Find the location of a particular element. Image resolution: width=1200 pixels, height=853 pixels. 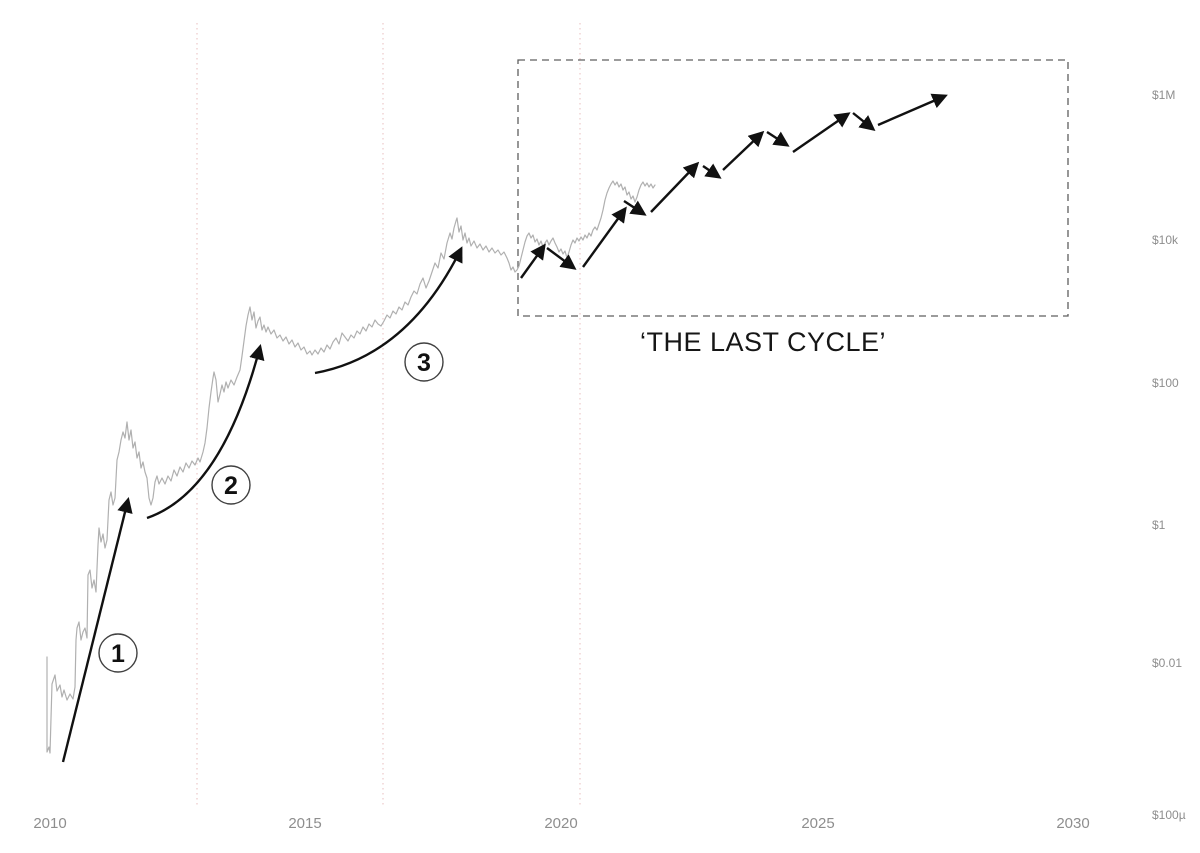

x-tick-2020: 2020 is located at coordinates (560, 823).